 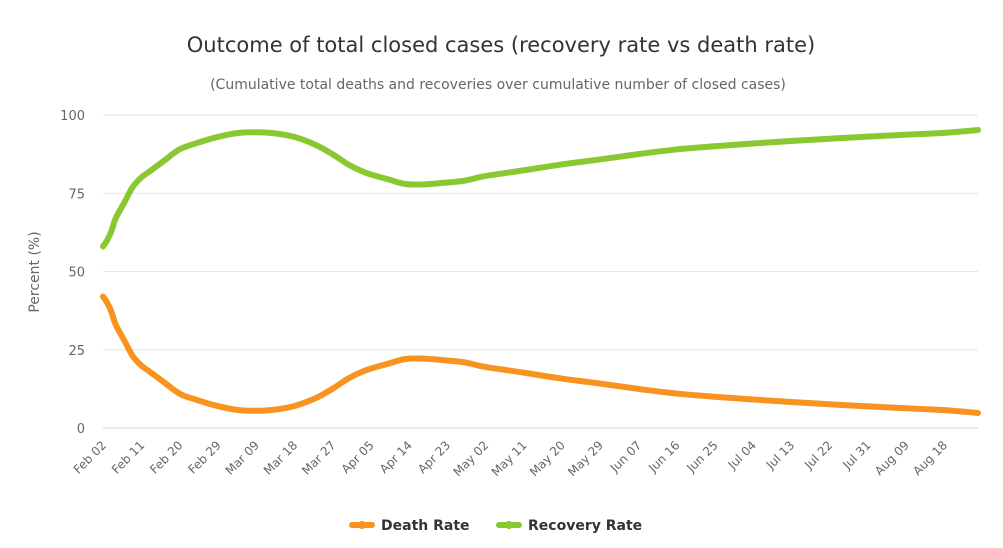 What do you see at coordinates (76, 351) in the screenshot?
I see `y-tick-label: 25` at bounding box center [76, 351].